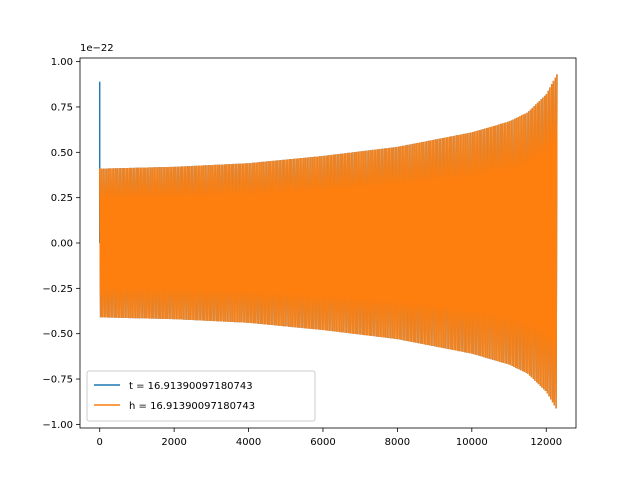 The height and width of the screenshot is (480, 640). I want to click on x-tick-label: 6000, so click(322, 442).